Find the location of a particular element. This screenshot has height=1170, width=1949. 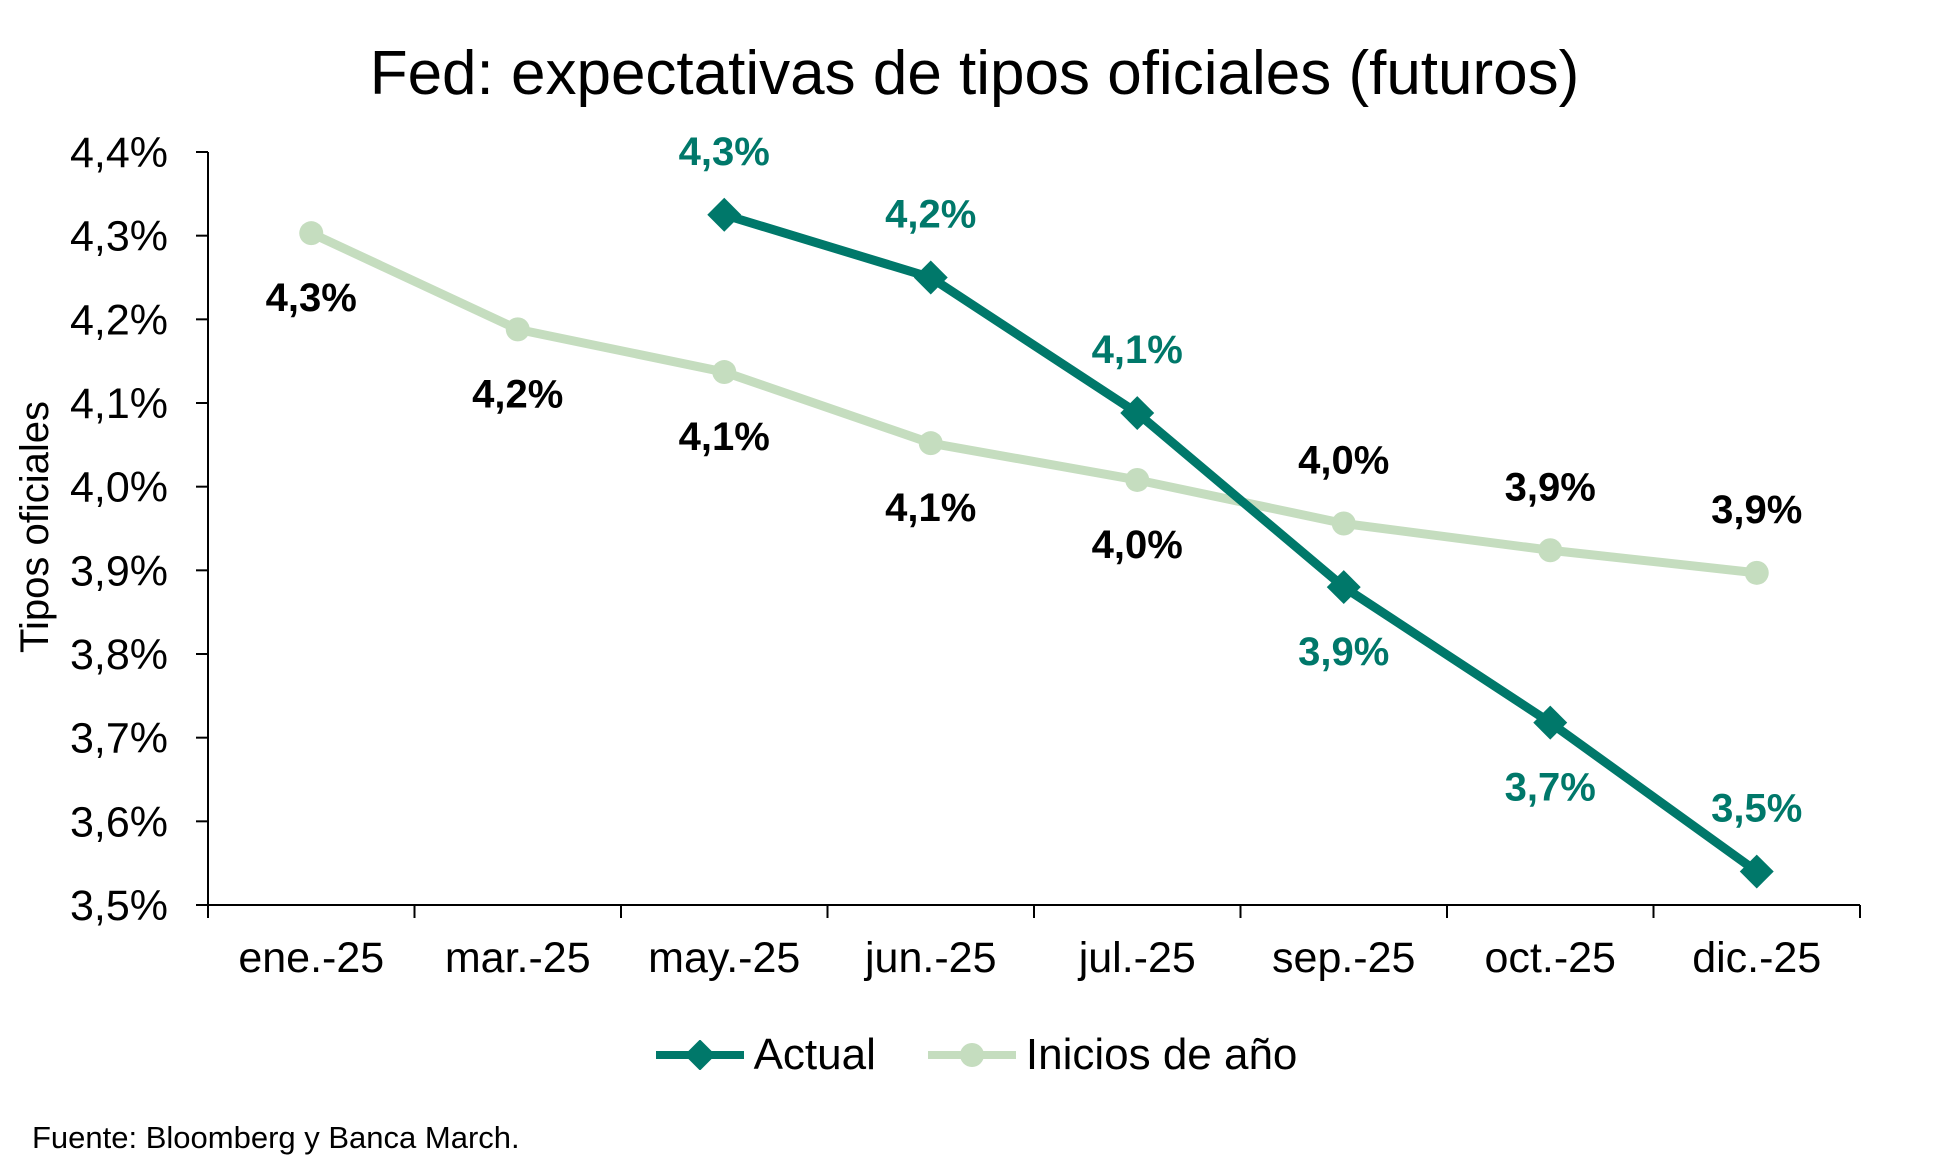

legend-label-inicios: Inicios de año is located at coordinates (1161, 1054).